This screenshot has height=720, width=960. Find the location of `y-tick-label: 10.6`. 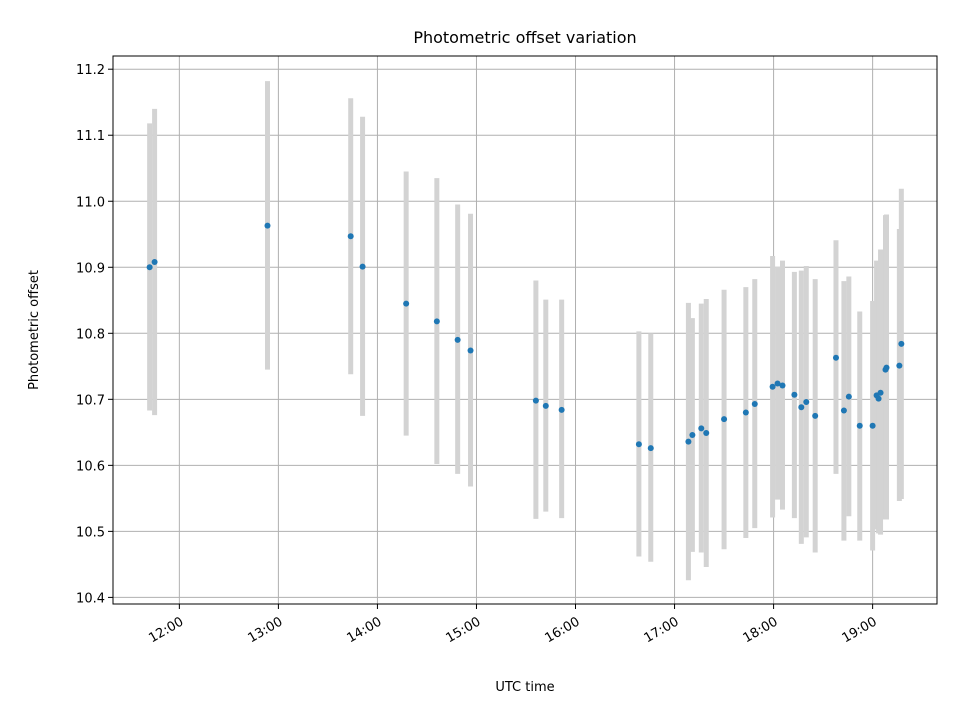

y-tick-label: 10.6 is located at coordinates (90, 466).